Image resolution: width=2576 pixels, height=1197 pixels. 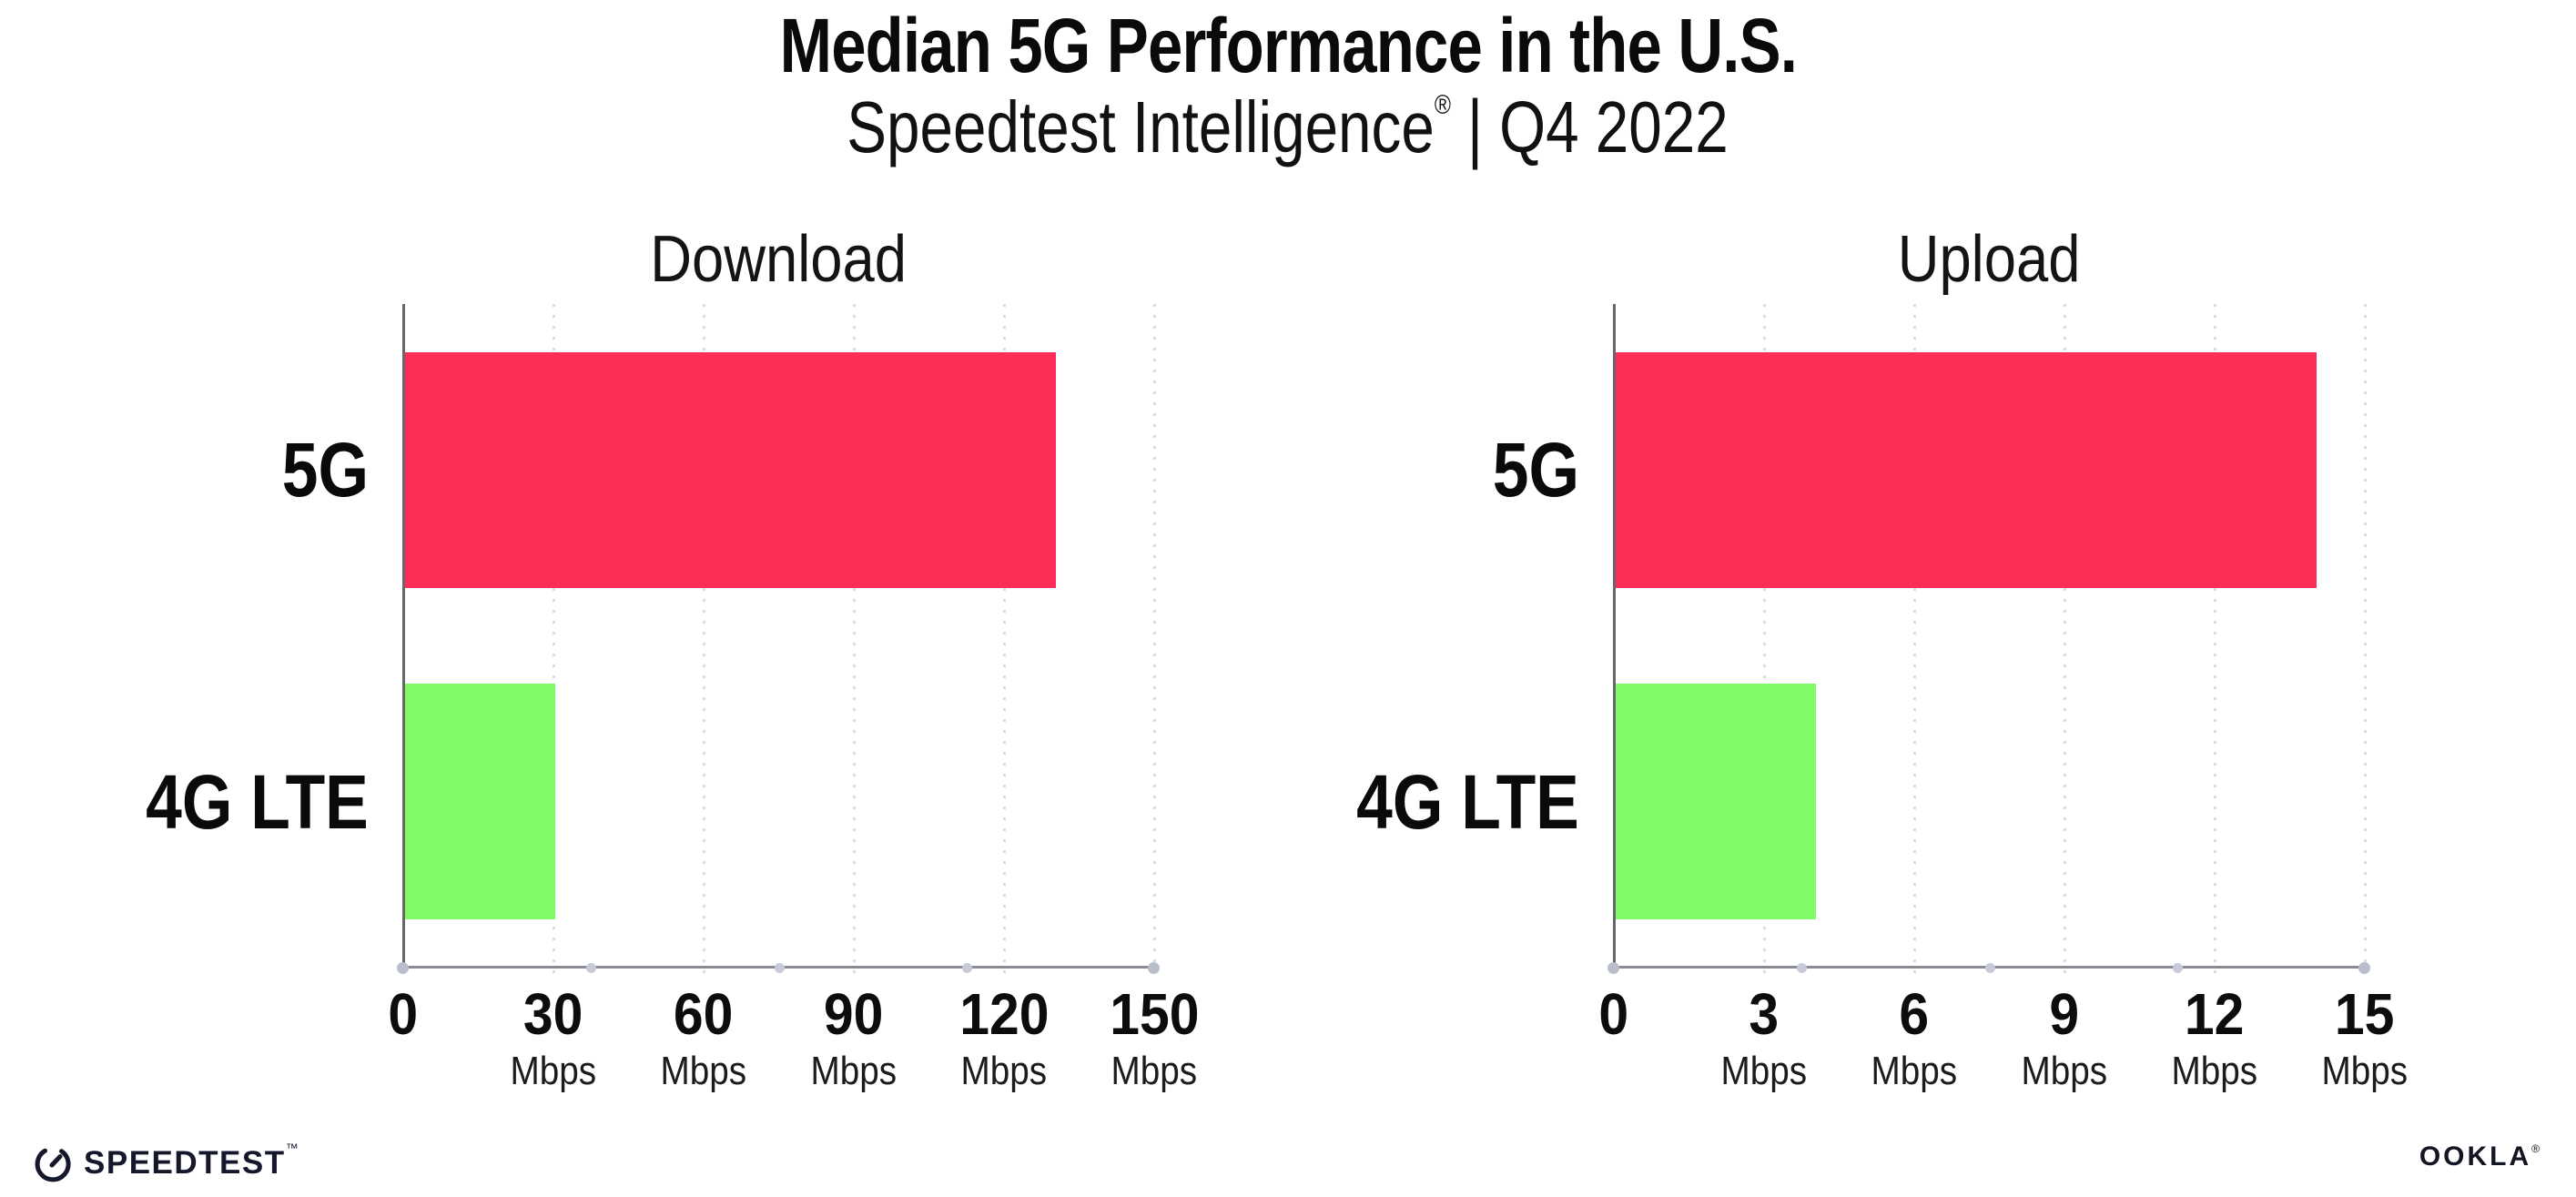 I want to click on trademark-mark: ™, so click(x=292, y=1149).